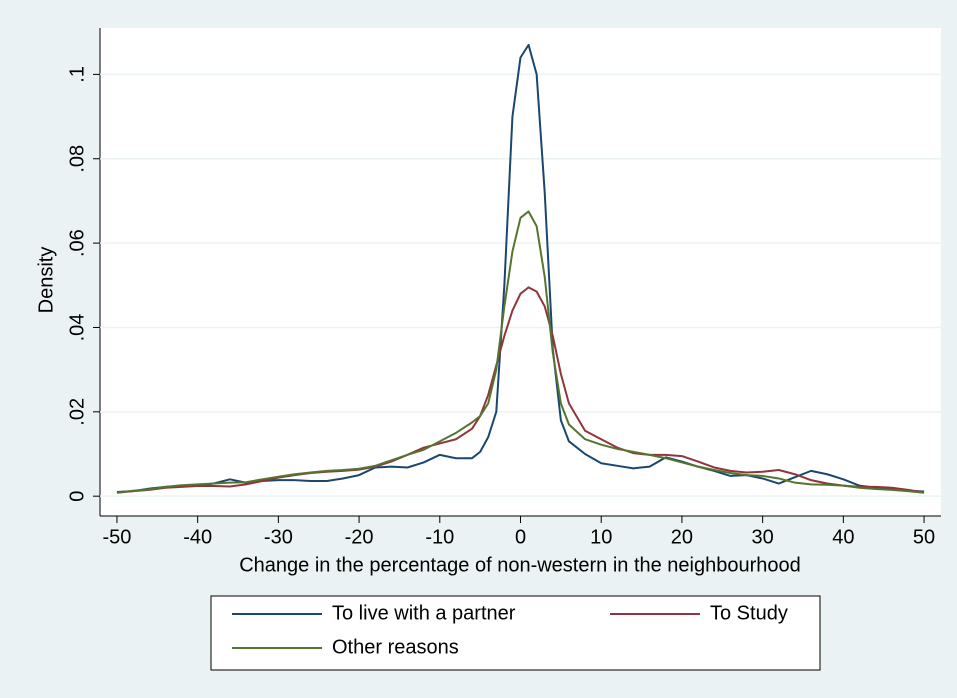  Describe the element at coordinates (77, 74) in the screenshot. I see `y-tick-label: .1` at that location.